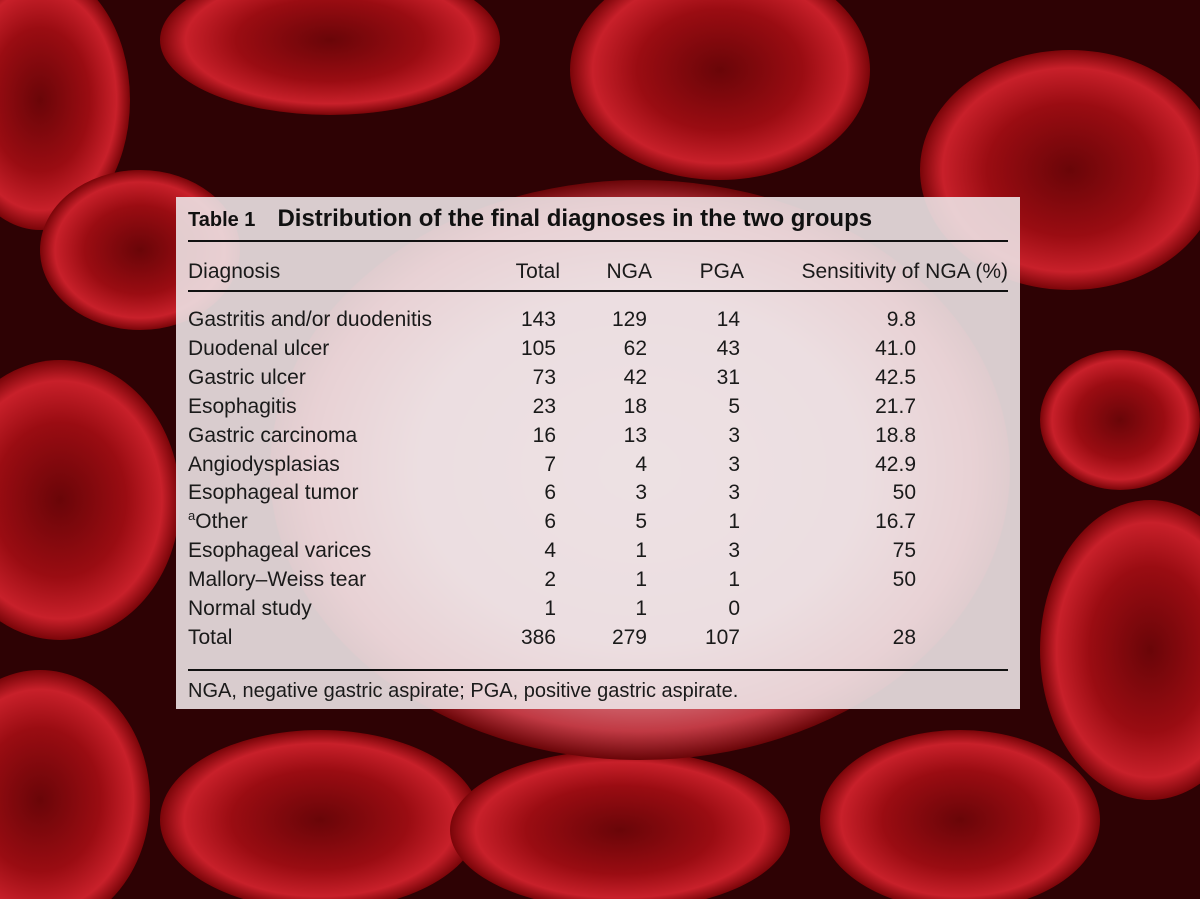  What do you see at coordinates (280, 551) in the screenshot?
I see `cell-diagnosis: Esophageal varices` at bounding box center [280, 551].